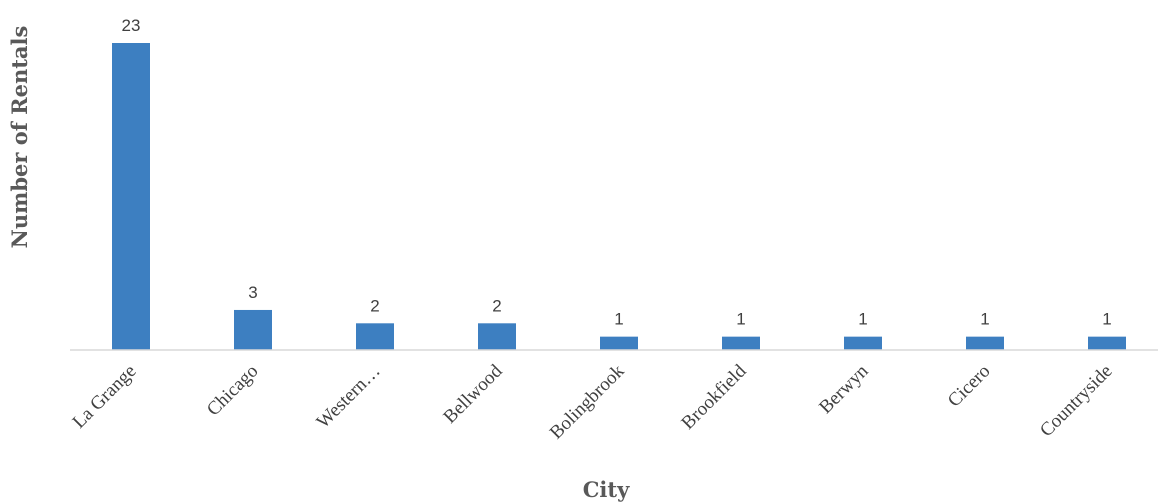 The width and height of the screenshot is (1161, 504). I want to click on x-tick-label-5: Brookfield, so click(713, 396).